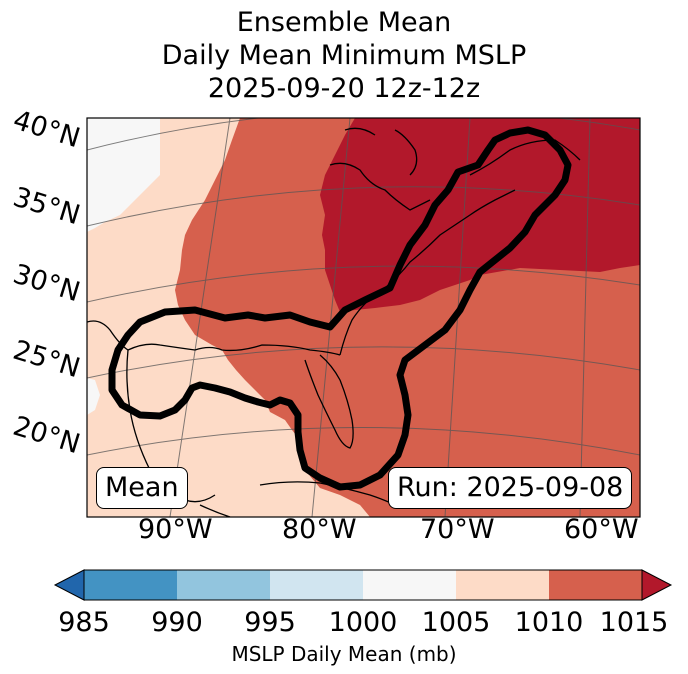  Describe the element at coordinates (456, 622) in the screenshot. I see `colorbar-tick-1005: 1005` at that location.